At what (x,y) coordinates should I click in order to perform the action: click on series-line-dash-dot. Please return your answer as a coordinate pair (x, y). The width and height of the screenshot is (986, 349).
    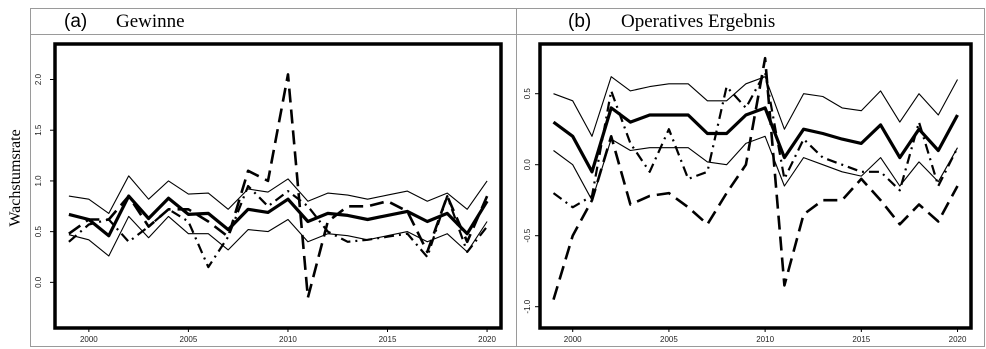
    Looking at the image, I should click on (278, 226).